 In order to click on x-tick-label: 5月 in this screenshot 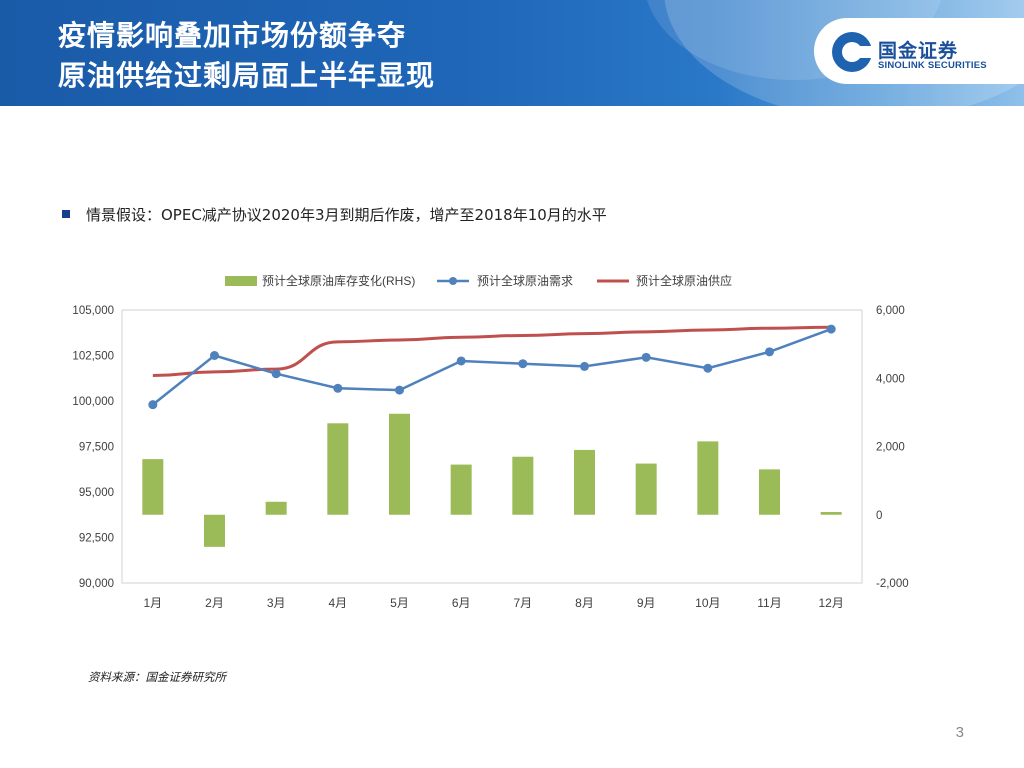, I will do `click(399, 603)`.